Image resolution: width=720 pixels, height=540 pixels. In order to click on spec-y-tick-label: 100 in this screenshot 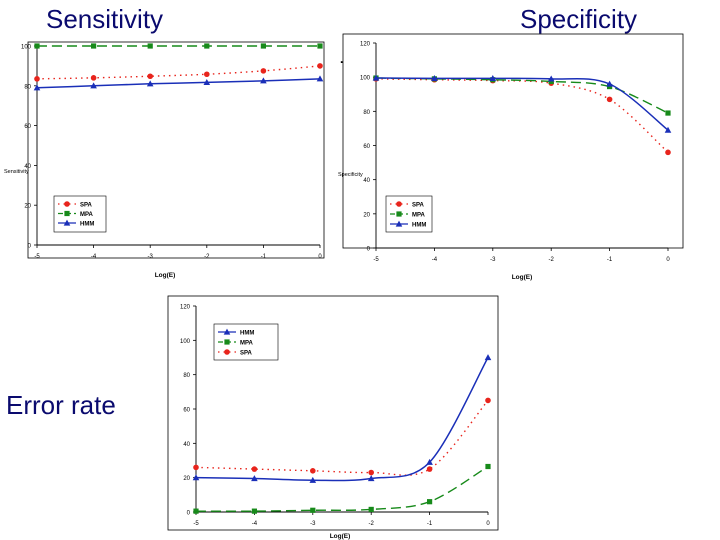, I will do `click(365, 79)`.